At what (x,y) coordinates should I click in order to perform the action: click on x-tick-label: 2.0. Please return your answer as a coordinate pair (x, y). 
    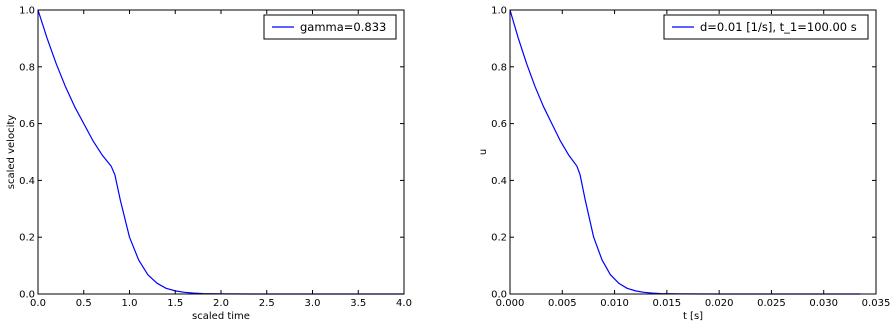
    Looking at the image, I should click on (221, 303).